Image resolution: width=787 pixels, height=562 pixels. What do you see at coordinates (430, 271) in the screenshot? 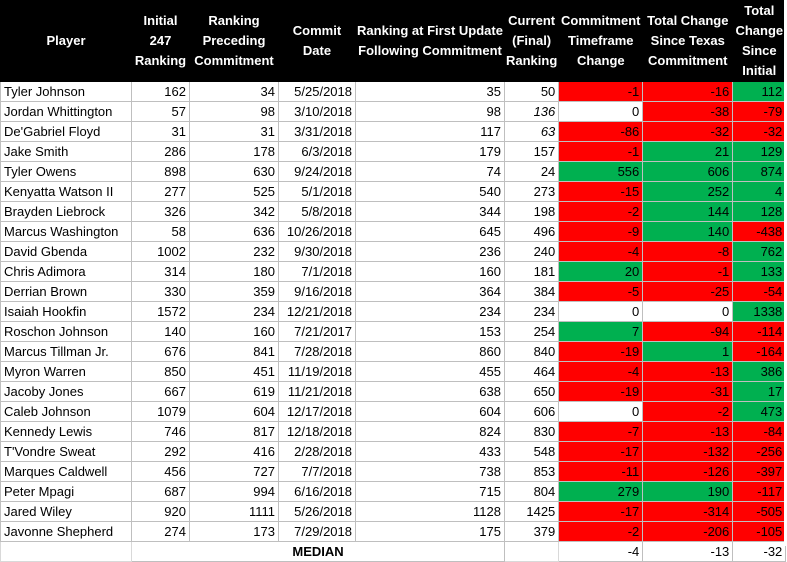
I see `first-update-ranking-cell: 160` at bounding box center [430, 271].